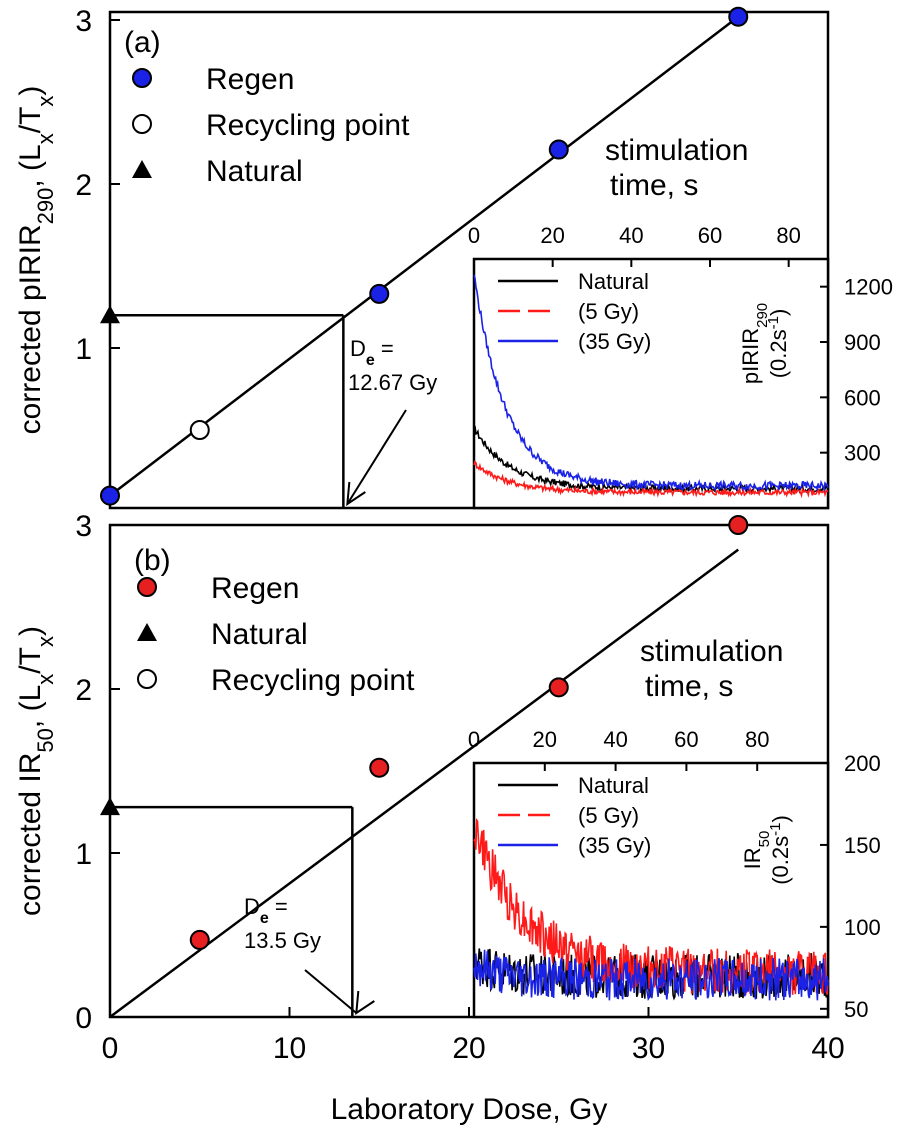 This screenshot has width=905, height=1134. Describe the element at coordinates (36, 260) in the screenshot. I see `y-axis-label: corrected pIRIR290, (Lx/Tx)` at that location.